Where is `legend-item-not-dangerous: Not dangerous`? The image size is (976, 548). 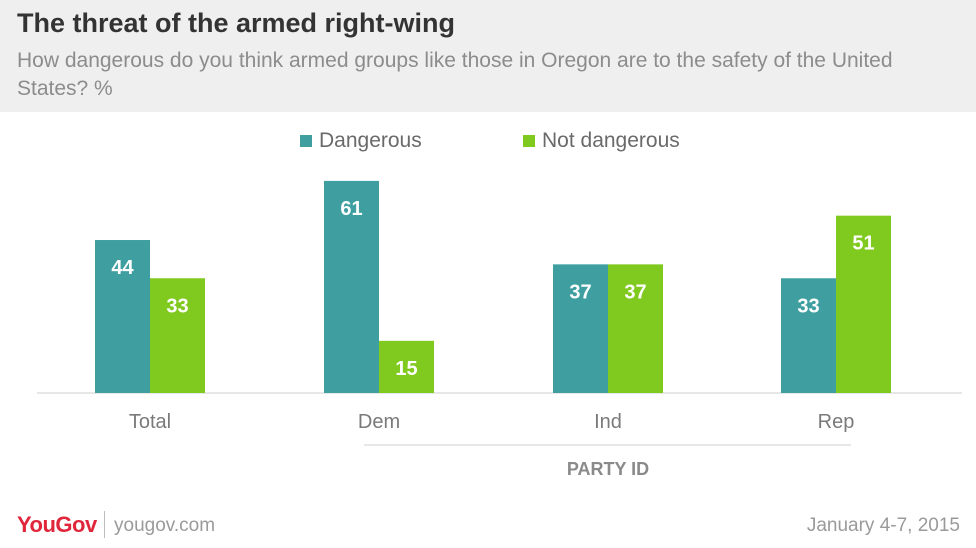
legend-item-not-dangerous: Not dangerous is located at coordinates (601, 141).